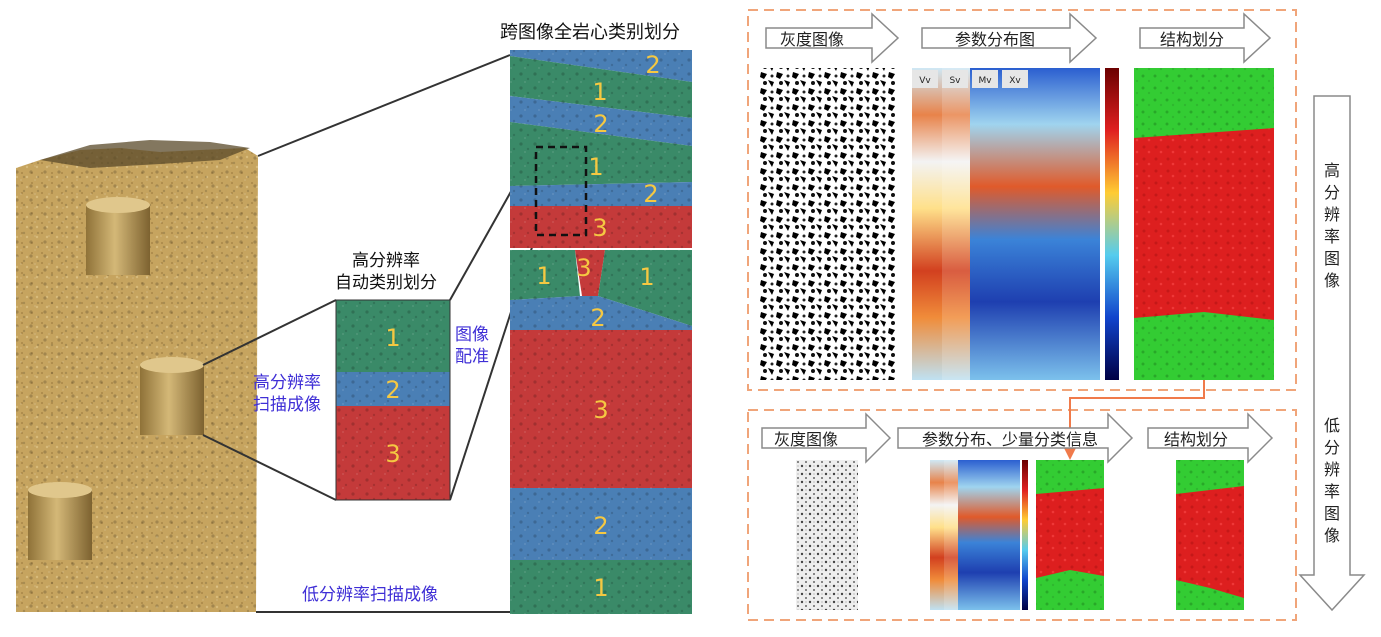 This screenshot has height=637, width=1381. Describe the element at coordinates (1204, 224) in the screenshot. I see `top-structure-map` at that location.